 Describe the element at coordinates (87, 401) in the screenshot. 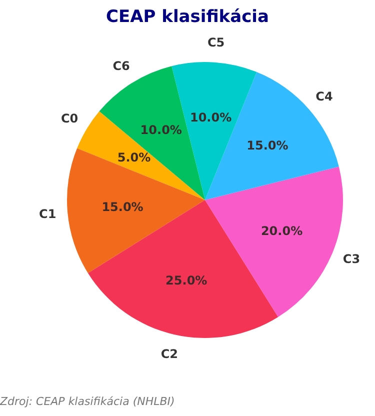

I see `text: Zdroj: CEAP klasifikácia (NHLBI)` at that location.